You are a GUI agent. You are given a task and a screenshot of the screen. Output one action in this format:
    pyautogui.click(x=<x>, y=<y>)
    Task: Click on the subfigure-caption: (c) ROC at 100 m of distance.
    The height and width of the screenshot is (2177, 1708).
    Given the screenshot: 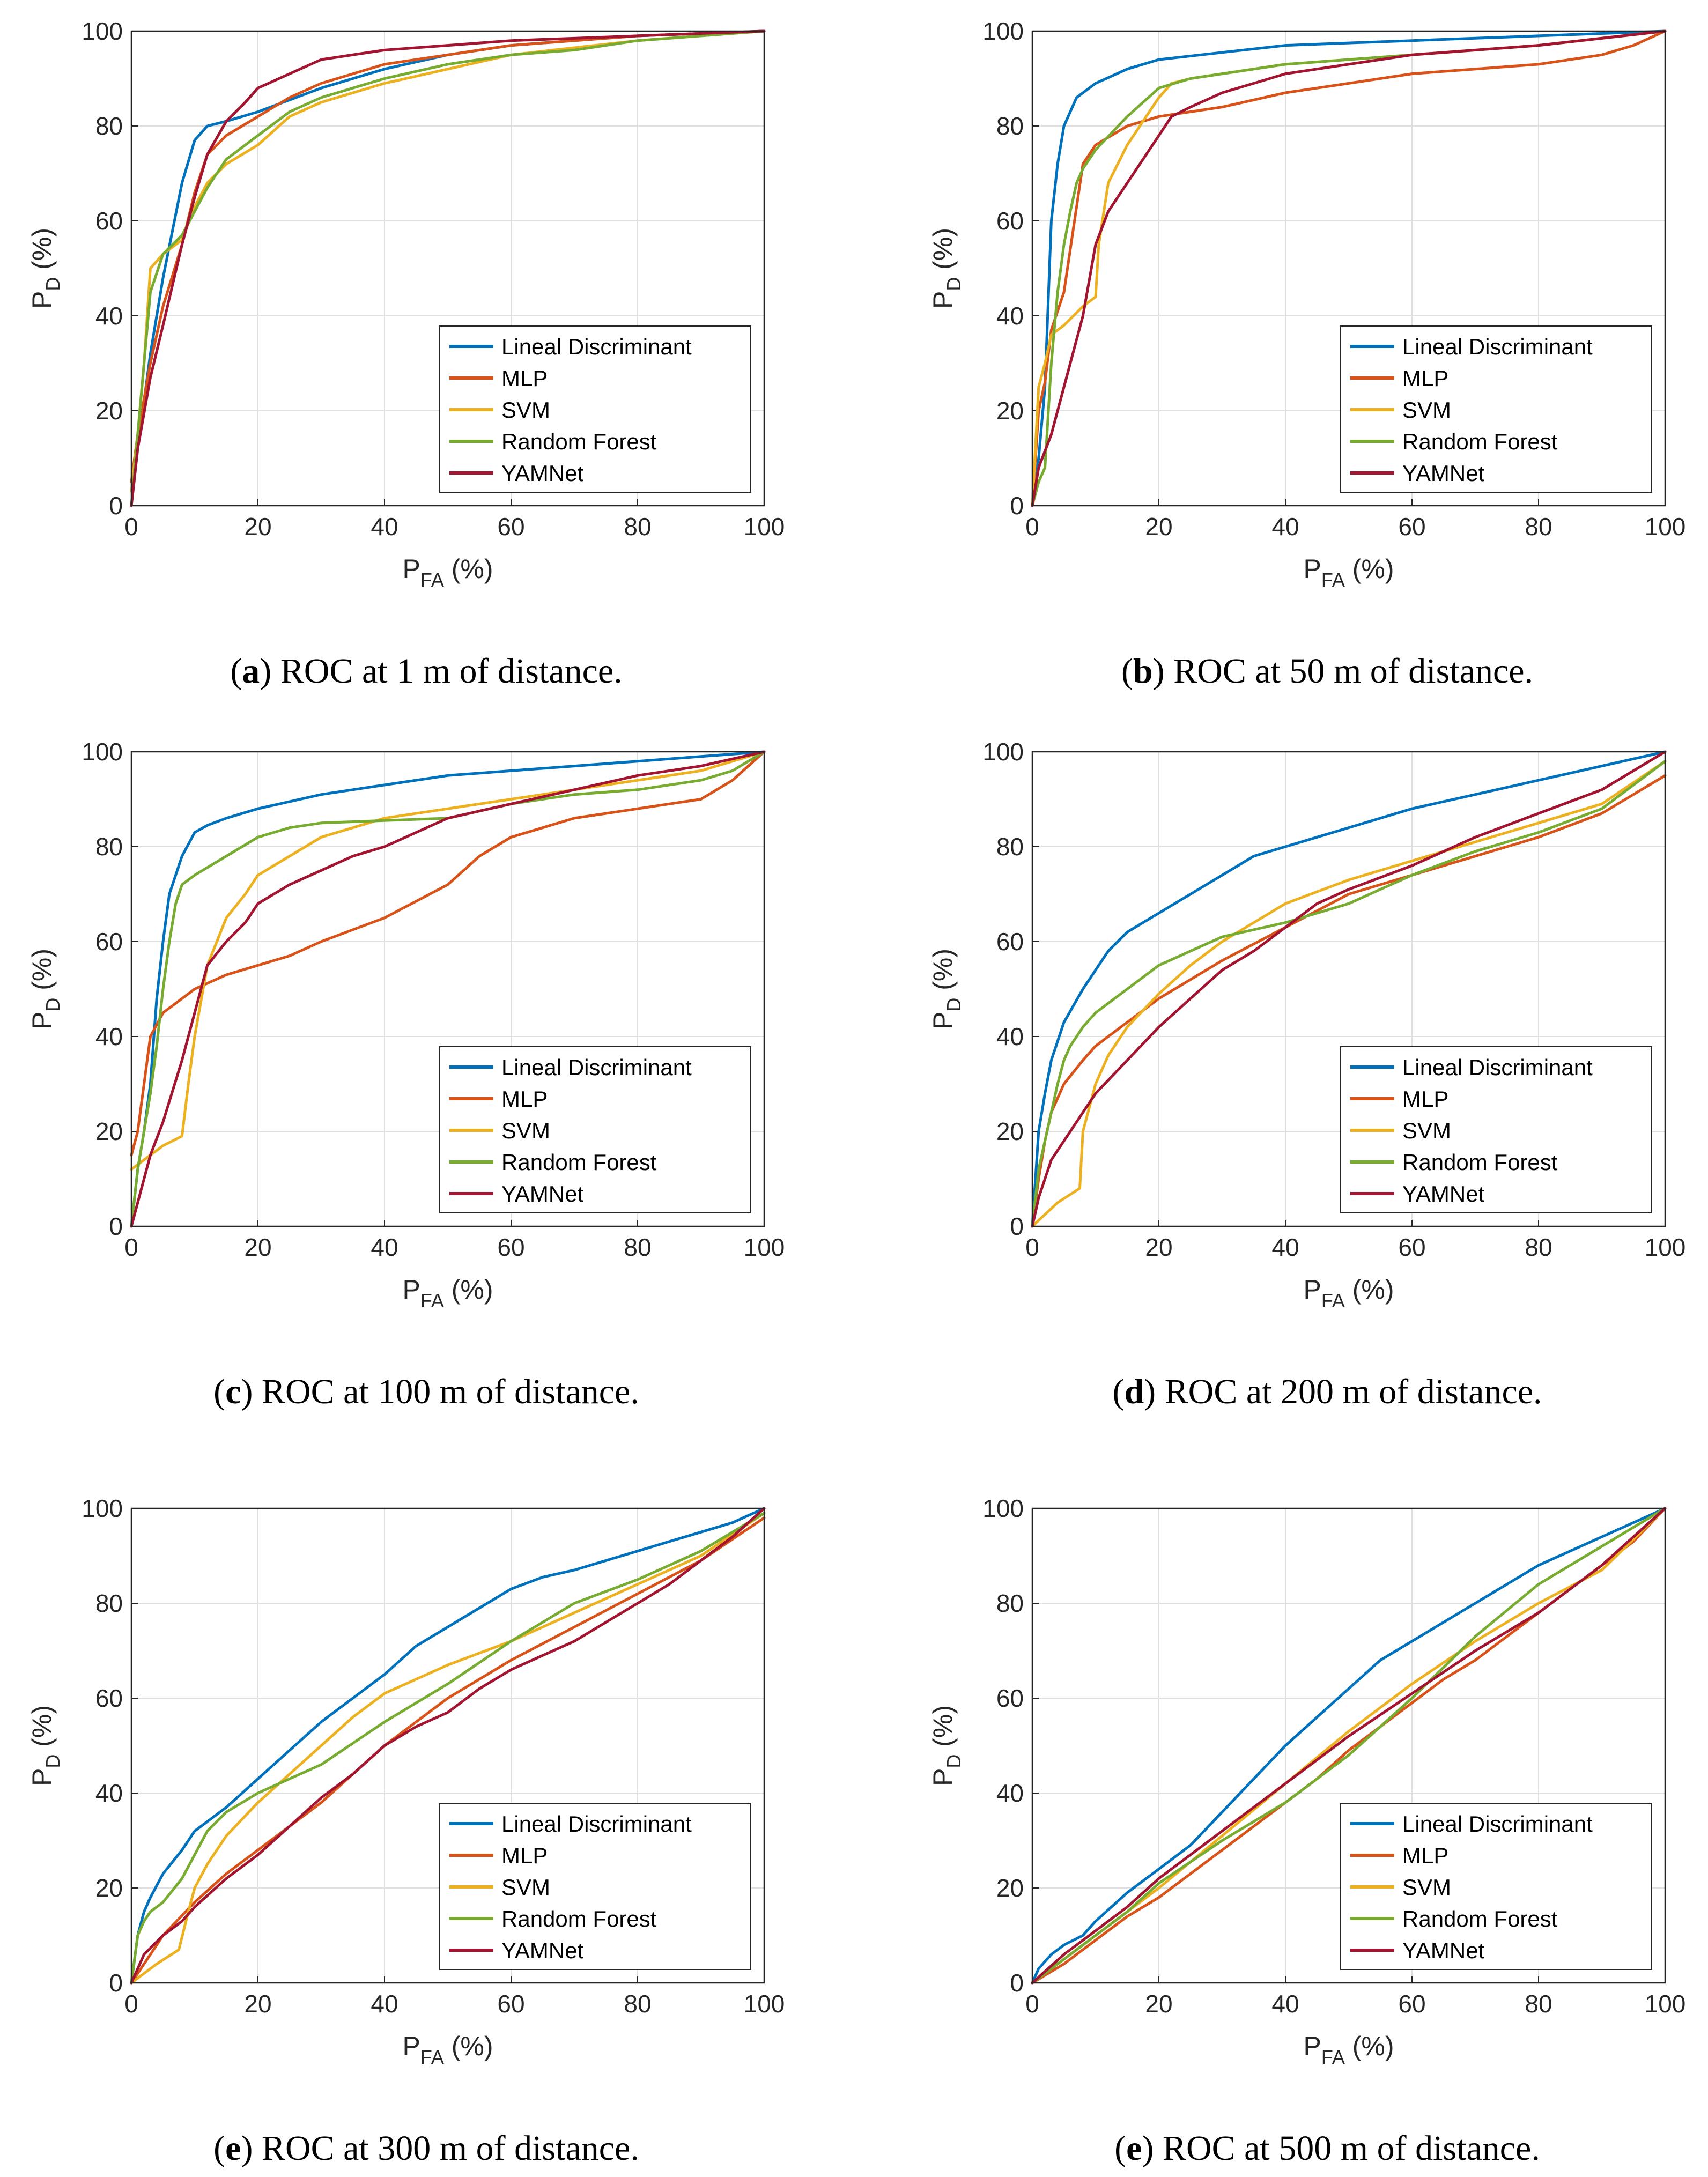 What is the action you would take?
    pyautogui.click(x=426, y=1391)
    